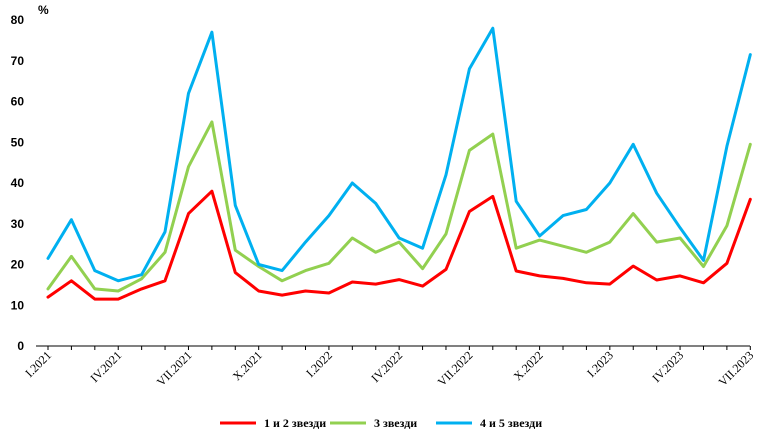 This screenshot has width=768, height=432. What do you see at coordinates (18, 61) in the screenshot?
I see `y-tick-label: 70` at bounding box center [18, 61].